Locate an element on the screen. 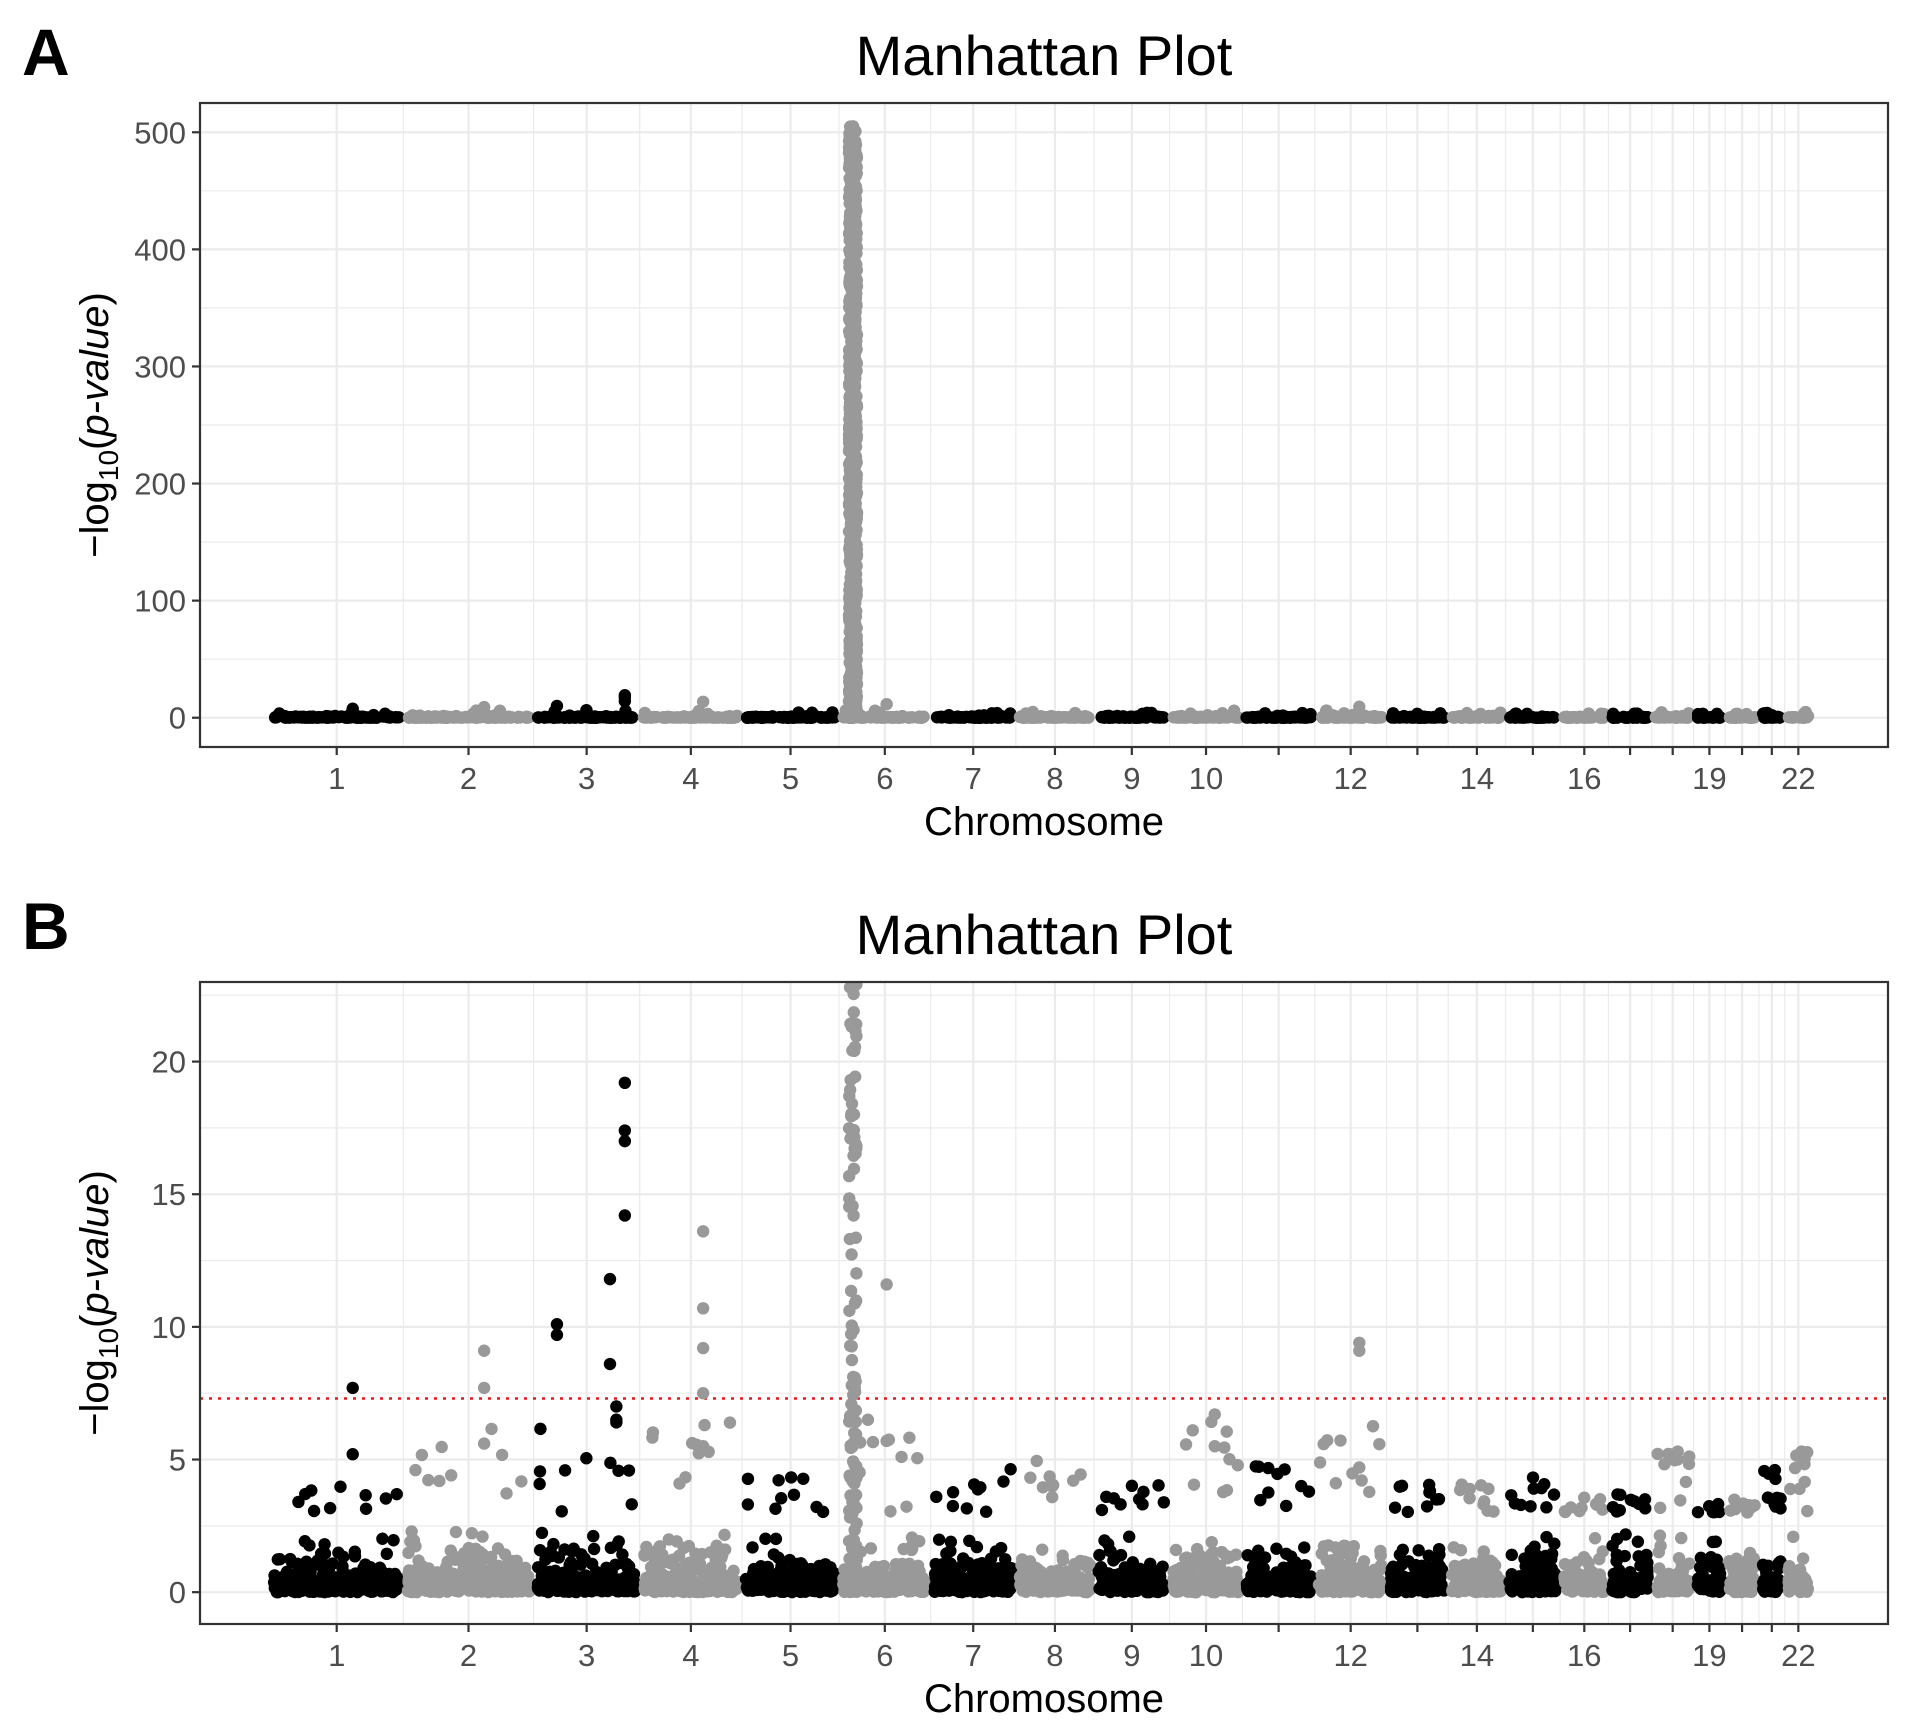  chromosome-2-points is located at coordinates (468, 1510).